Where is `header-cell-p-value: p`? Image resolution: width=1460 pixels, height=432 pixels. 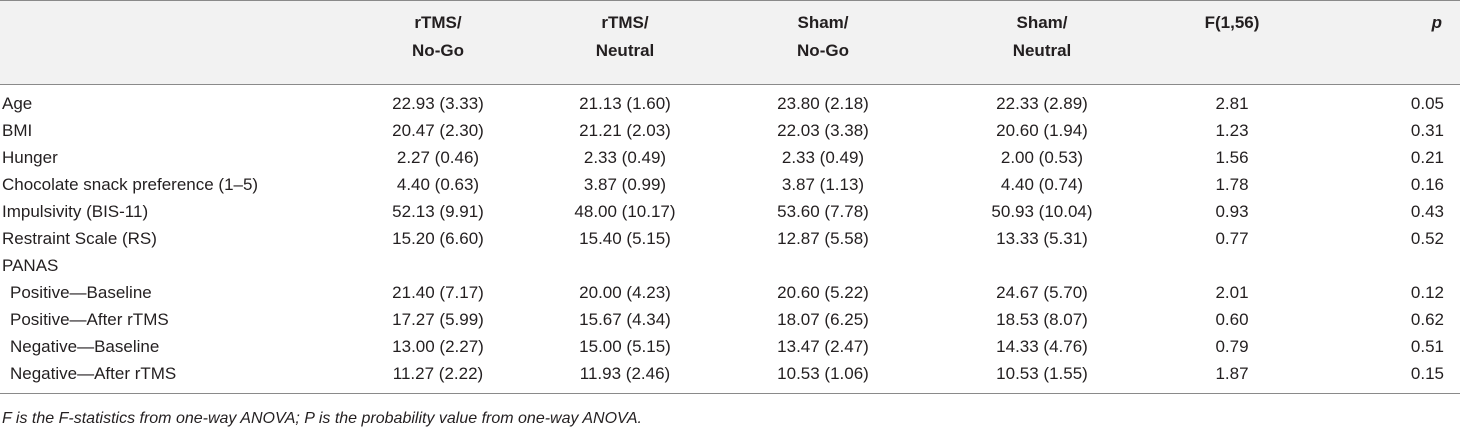
header-cell-p-value: p is located at coordinates (1387, 42).